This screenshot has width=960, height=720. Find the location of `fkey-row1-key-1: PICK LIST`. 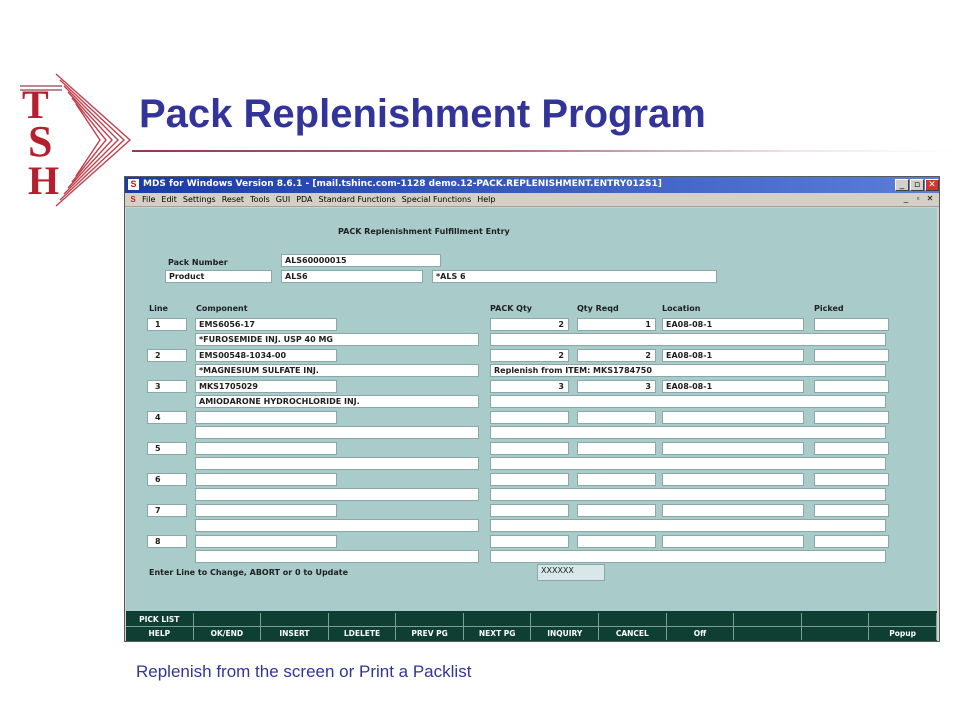

fkey-row1-key-1: PICK LIST is located at coordinates (160, 619).